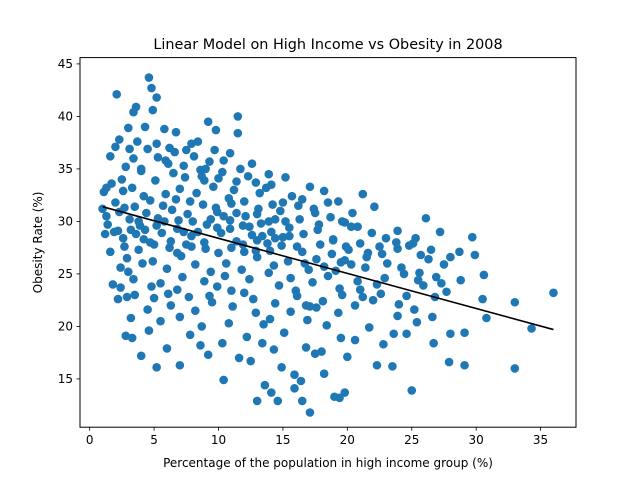 Image resolution: width=640 pixels, height=480 pixels. Describe the element at coordinates (38, 243) in the screenshot. I see `y-axis-label: Obesity Rate (%)` at that location.